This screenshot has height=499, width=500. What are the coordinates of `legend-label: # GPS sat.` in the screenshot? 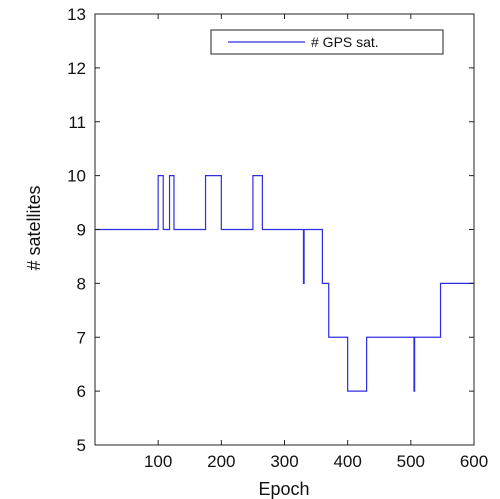 It's located at (345, 42).